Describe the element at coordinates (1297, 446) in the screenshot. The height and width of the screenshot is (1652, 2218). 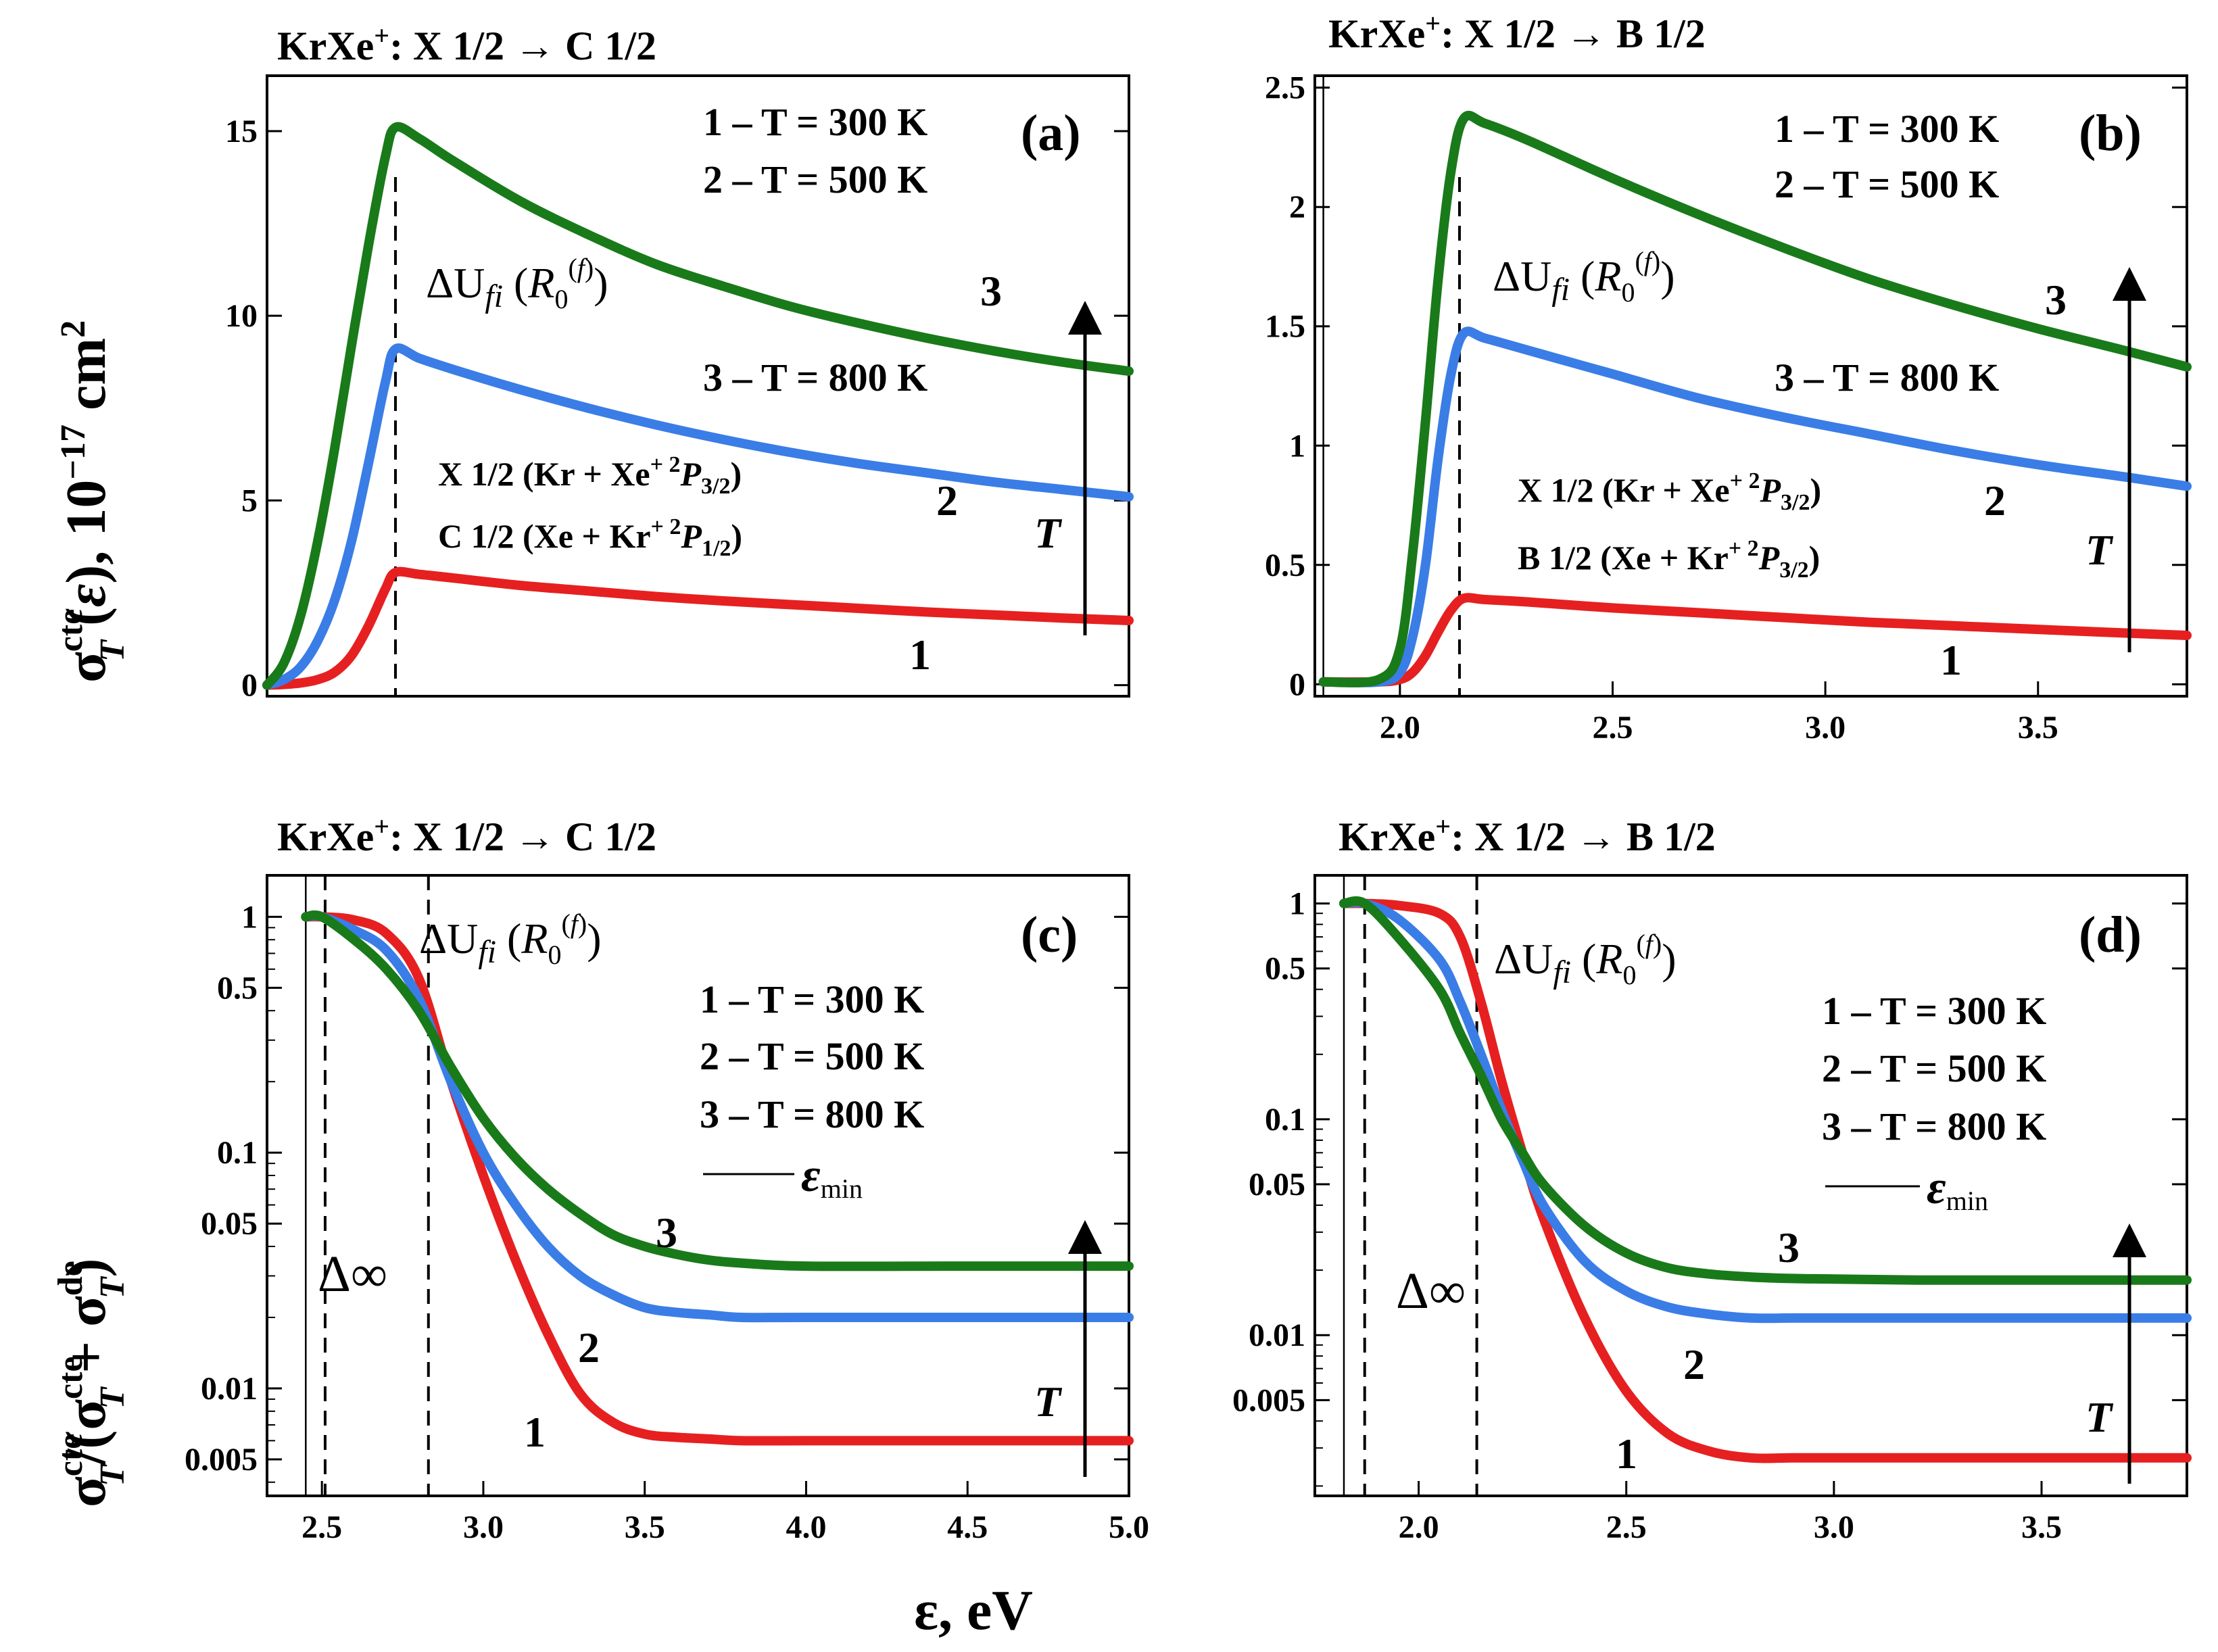
I see `ytick-label-b-2: 1` at that location.